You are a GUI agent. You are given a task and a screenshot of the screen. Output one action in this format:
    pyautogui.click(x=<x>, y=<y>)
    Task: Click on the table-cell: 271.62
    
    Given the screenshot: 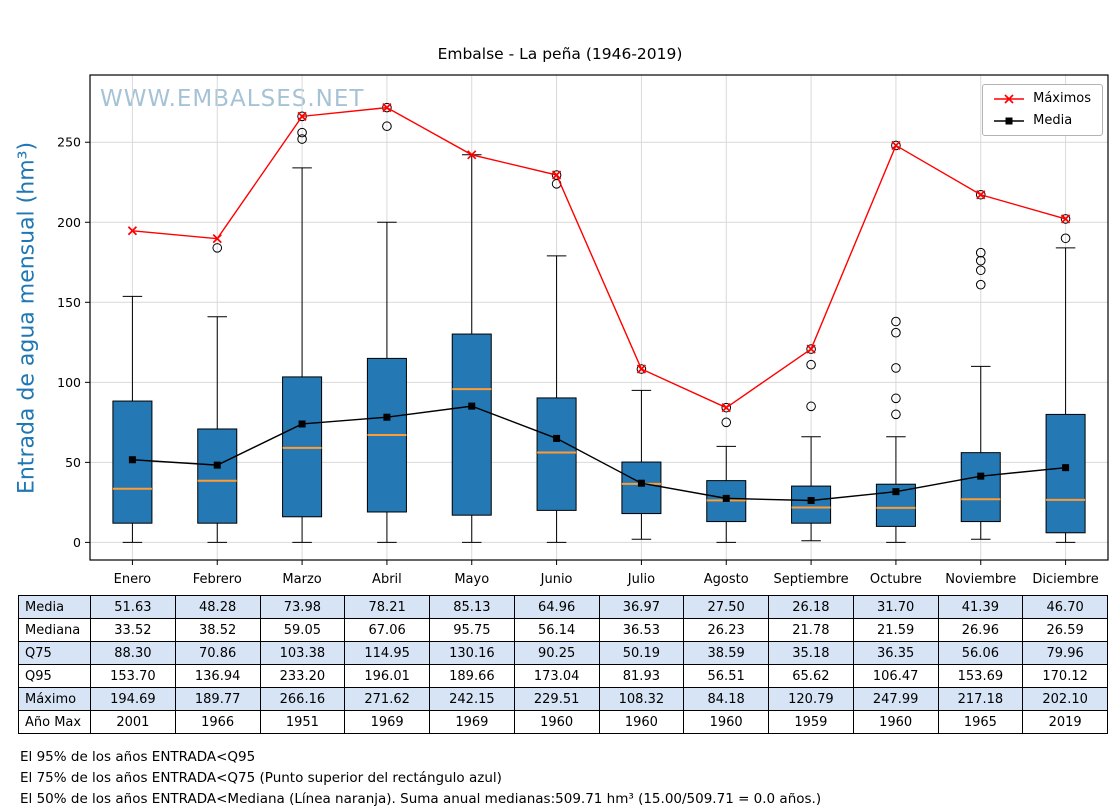 What is the action you would take?
    pyautogui.click(x=387, y=699)
    